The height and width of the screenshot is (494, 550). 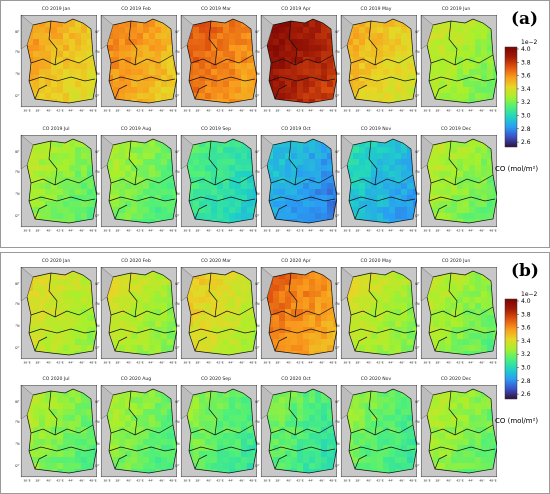 What do you see at coordinates (296, 261) in the screenshot?
I see `map-title: CO 2020 Apr` at bounding box center [296, 261].